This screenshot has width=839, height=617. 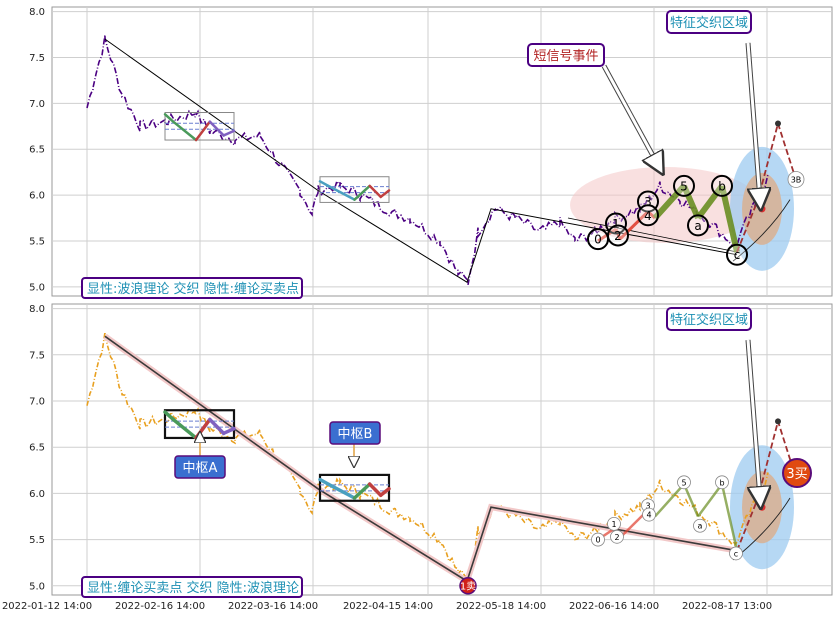 I want to click on legend-label: 显性:缠论买卖点 交织 隐性:波浪理论, so click(x=193, y=588).